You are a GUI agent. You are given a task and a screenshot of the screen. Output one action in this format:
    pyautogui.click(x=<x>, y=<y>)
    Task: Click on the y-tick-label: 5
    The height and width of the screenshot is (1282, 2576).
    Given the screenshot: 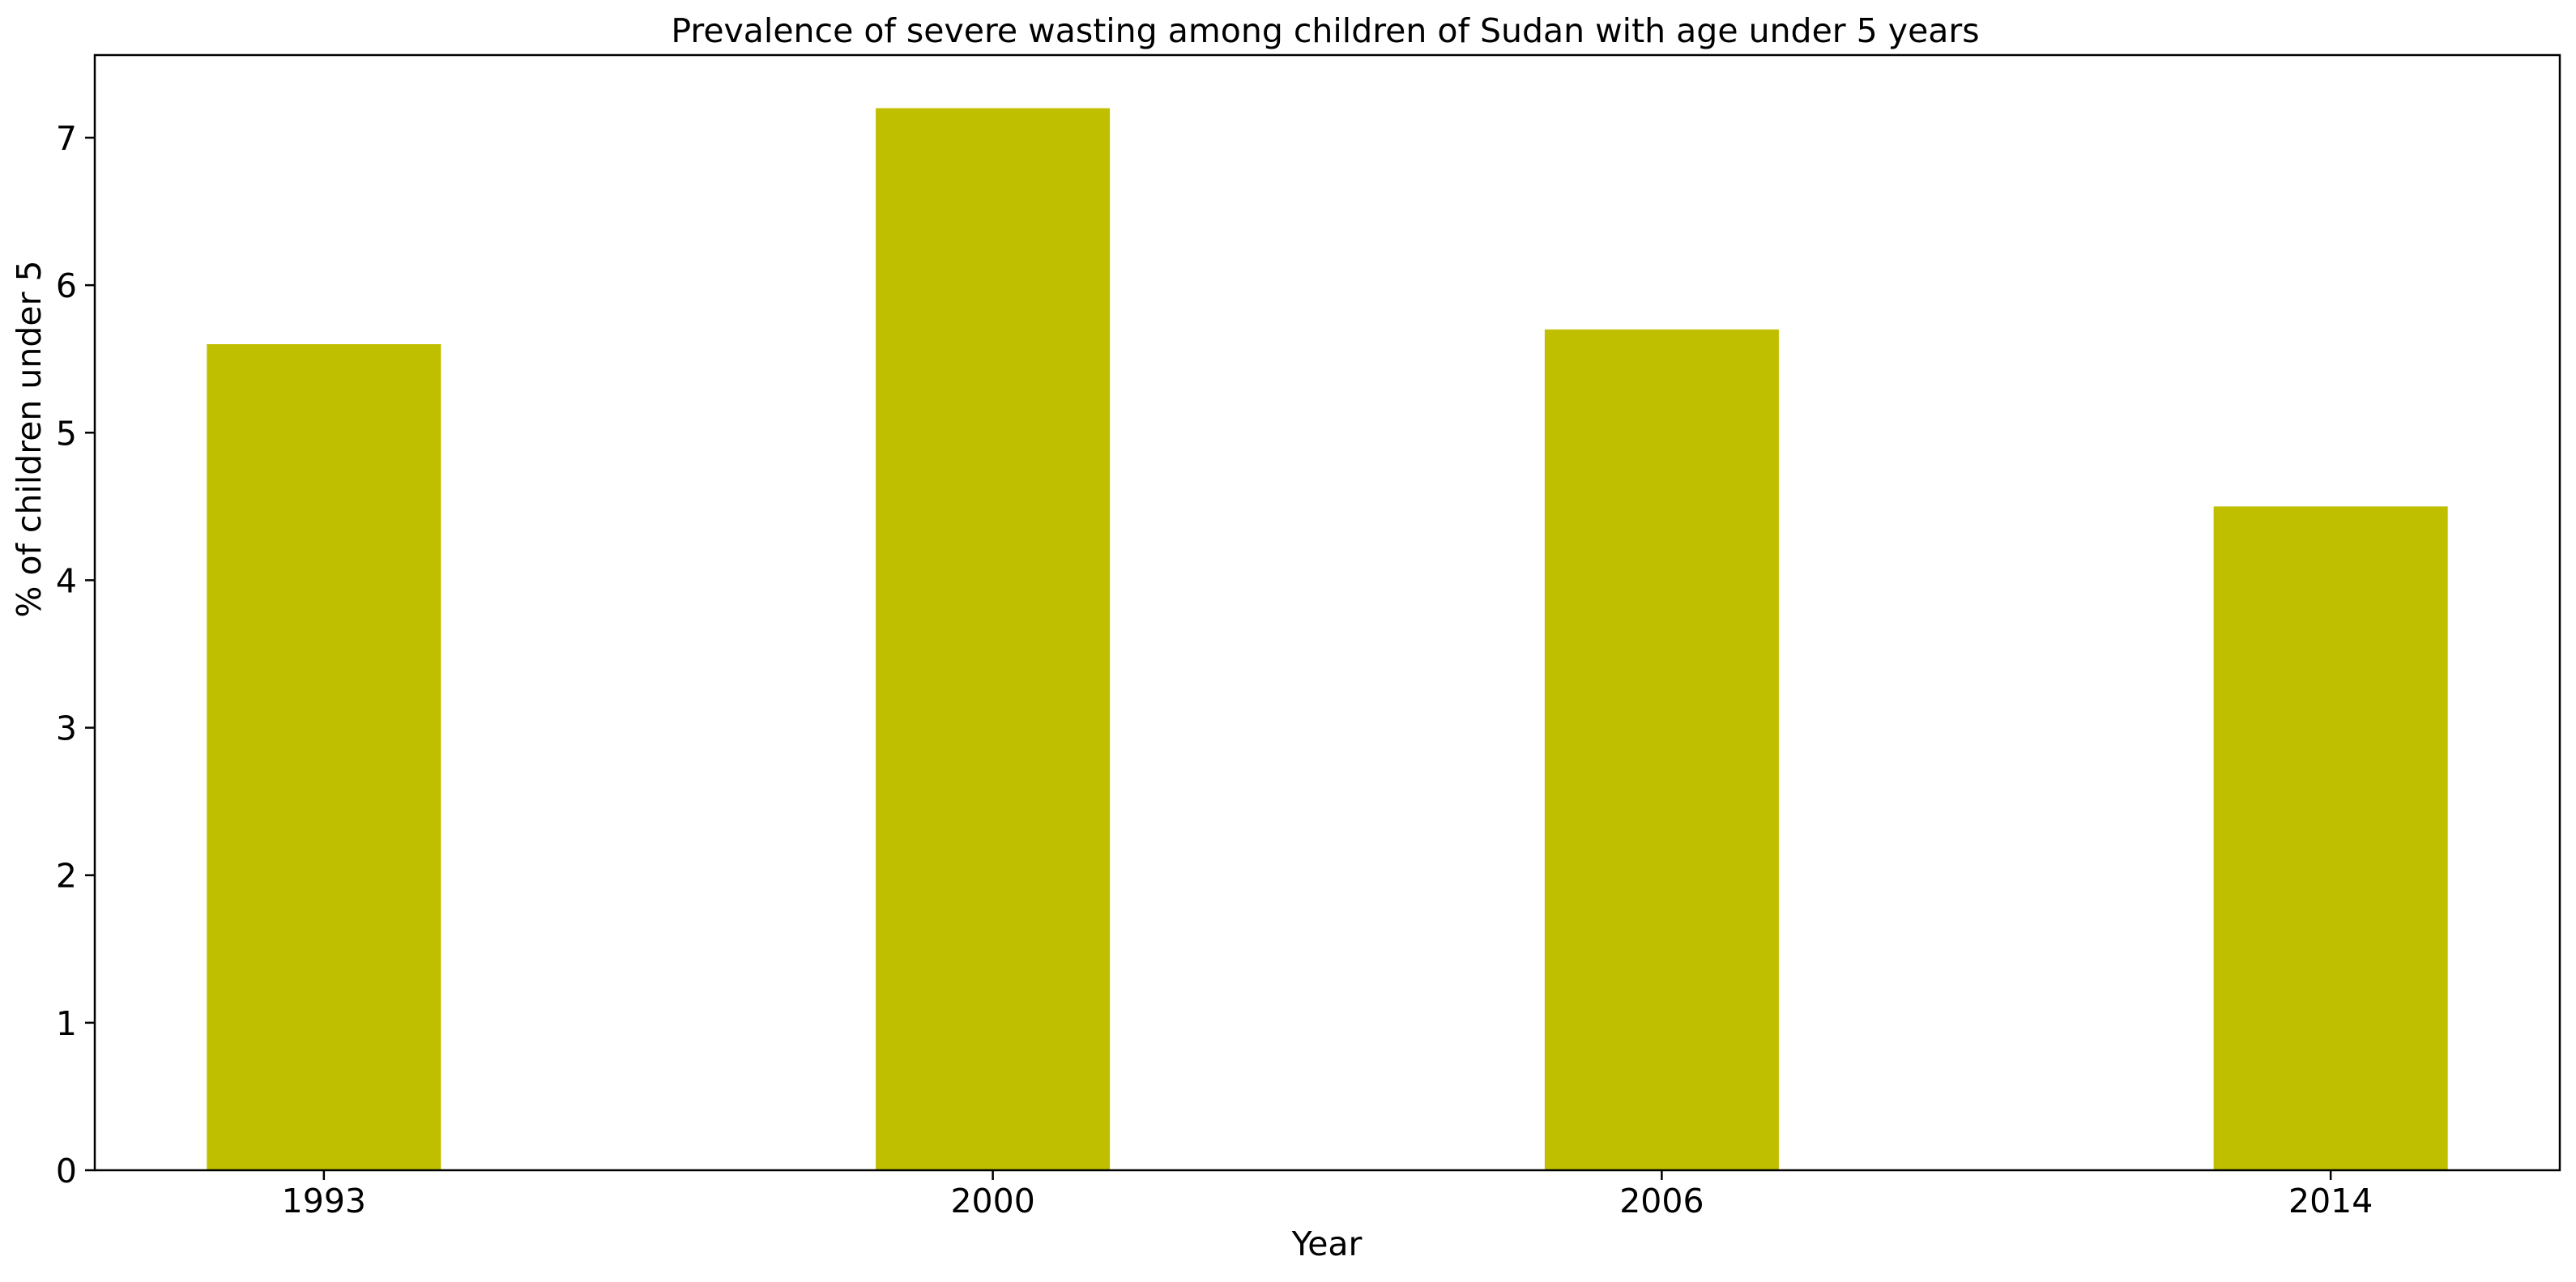 What is the action you would take?
    pyautogui.click(x=66, y=433)
    